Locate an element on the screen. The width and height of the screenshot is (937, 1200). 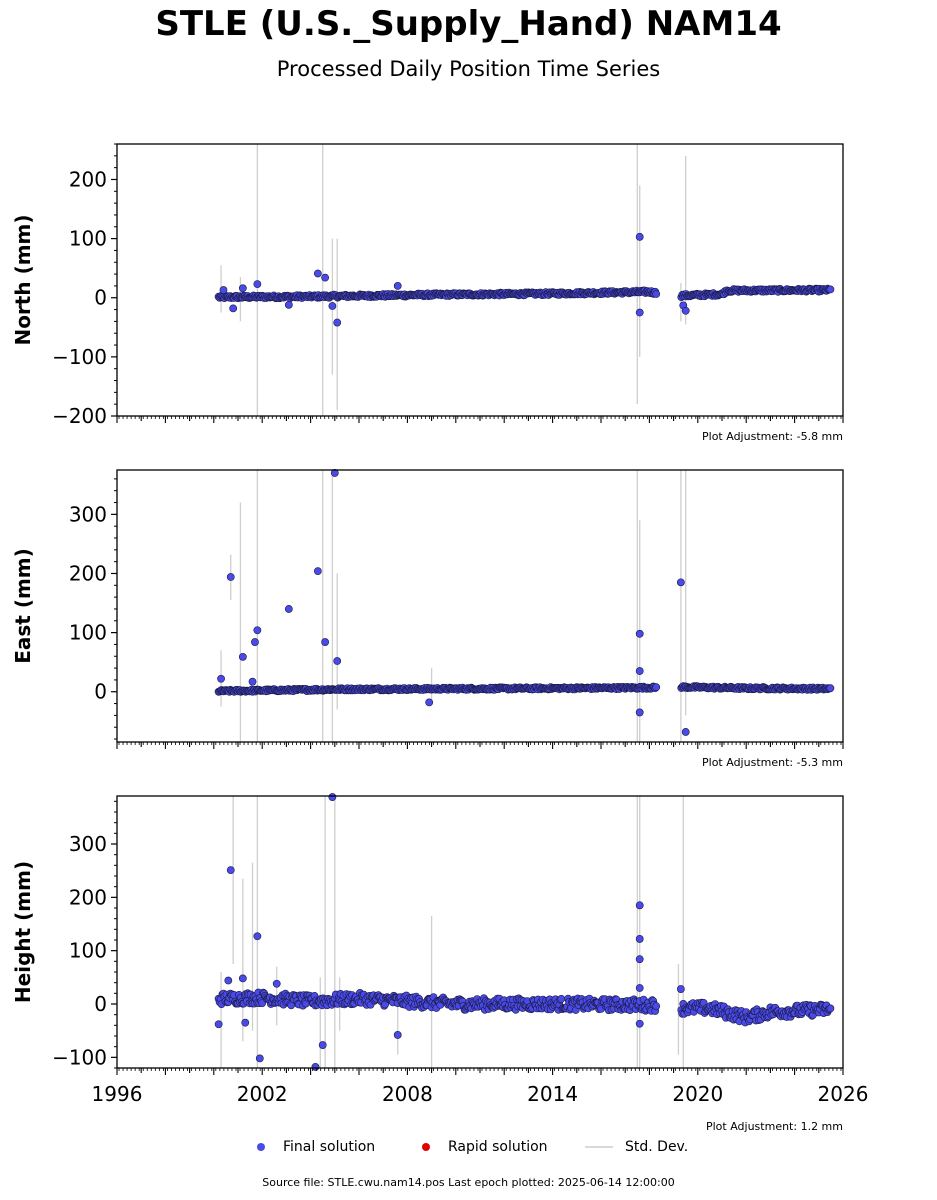
x-tick-label: 2008 is located at coordinates (407, 1094).